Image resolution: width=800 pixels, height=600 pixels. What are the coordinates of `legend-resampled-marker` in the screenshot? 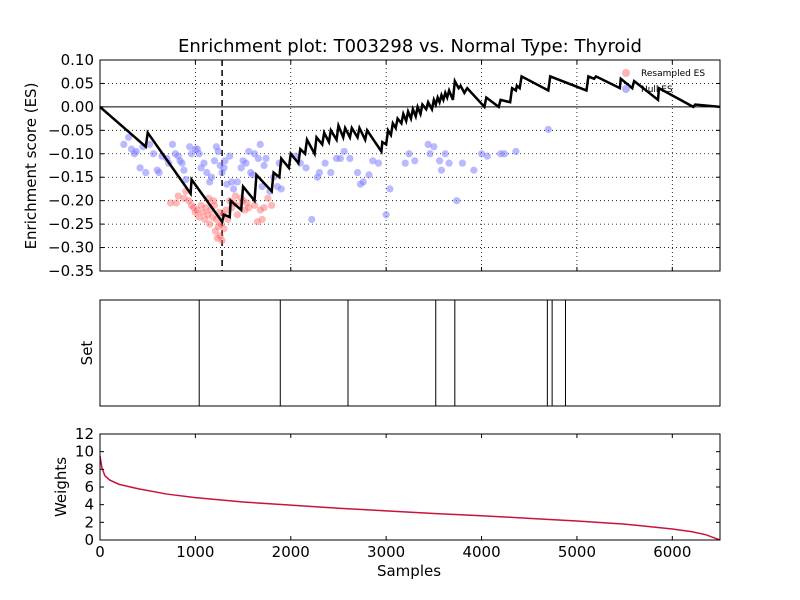 It's located at (626, 73).